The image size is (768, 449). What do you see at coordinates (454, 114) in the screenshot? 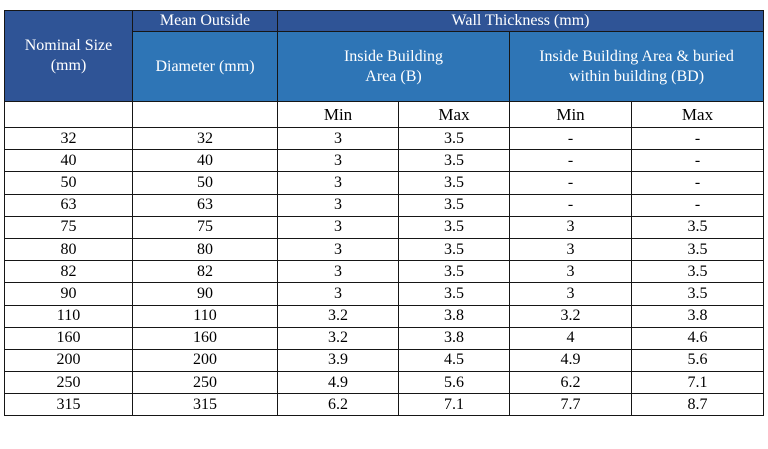
I see `header-max-b: Max` at bounding box center [454, 114].